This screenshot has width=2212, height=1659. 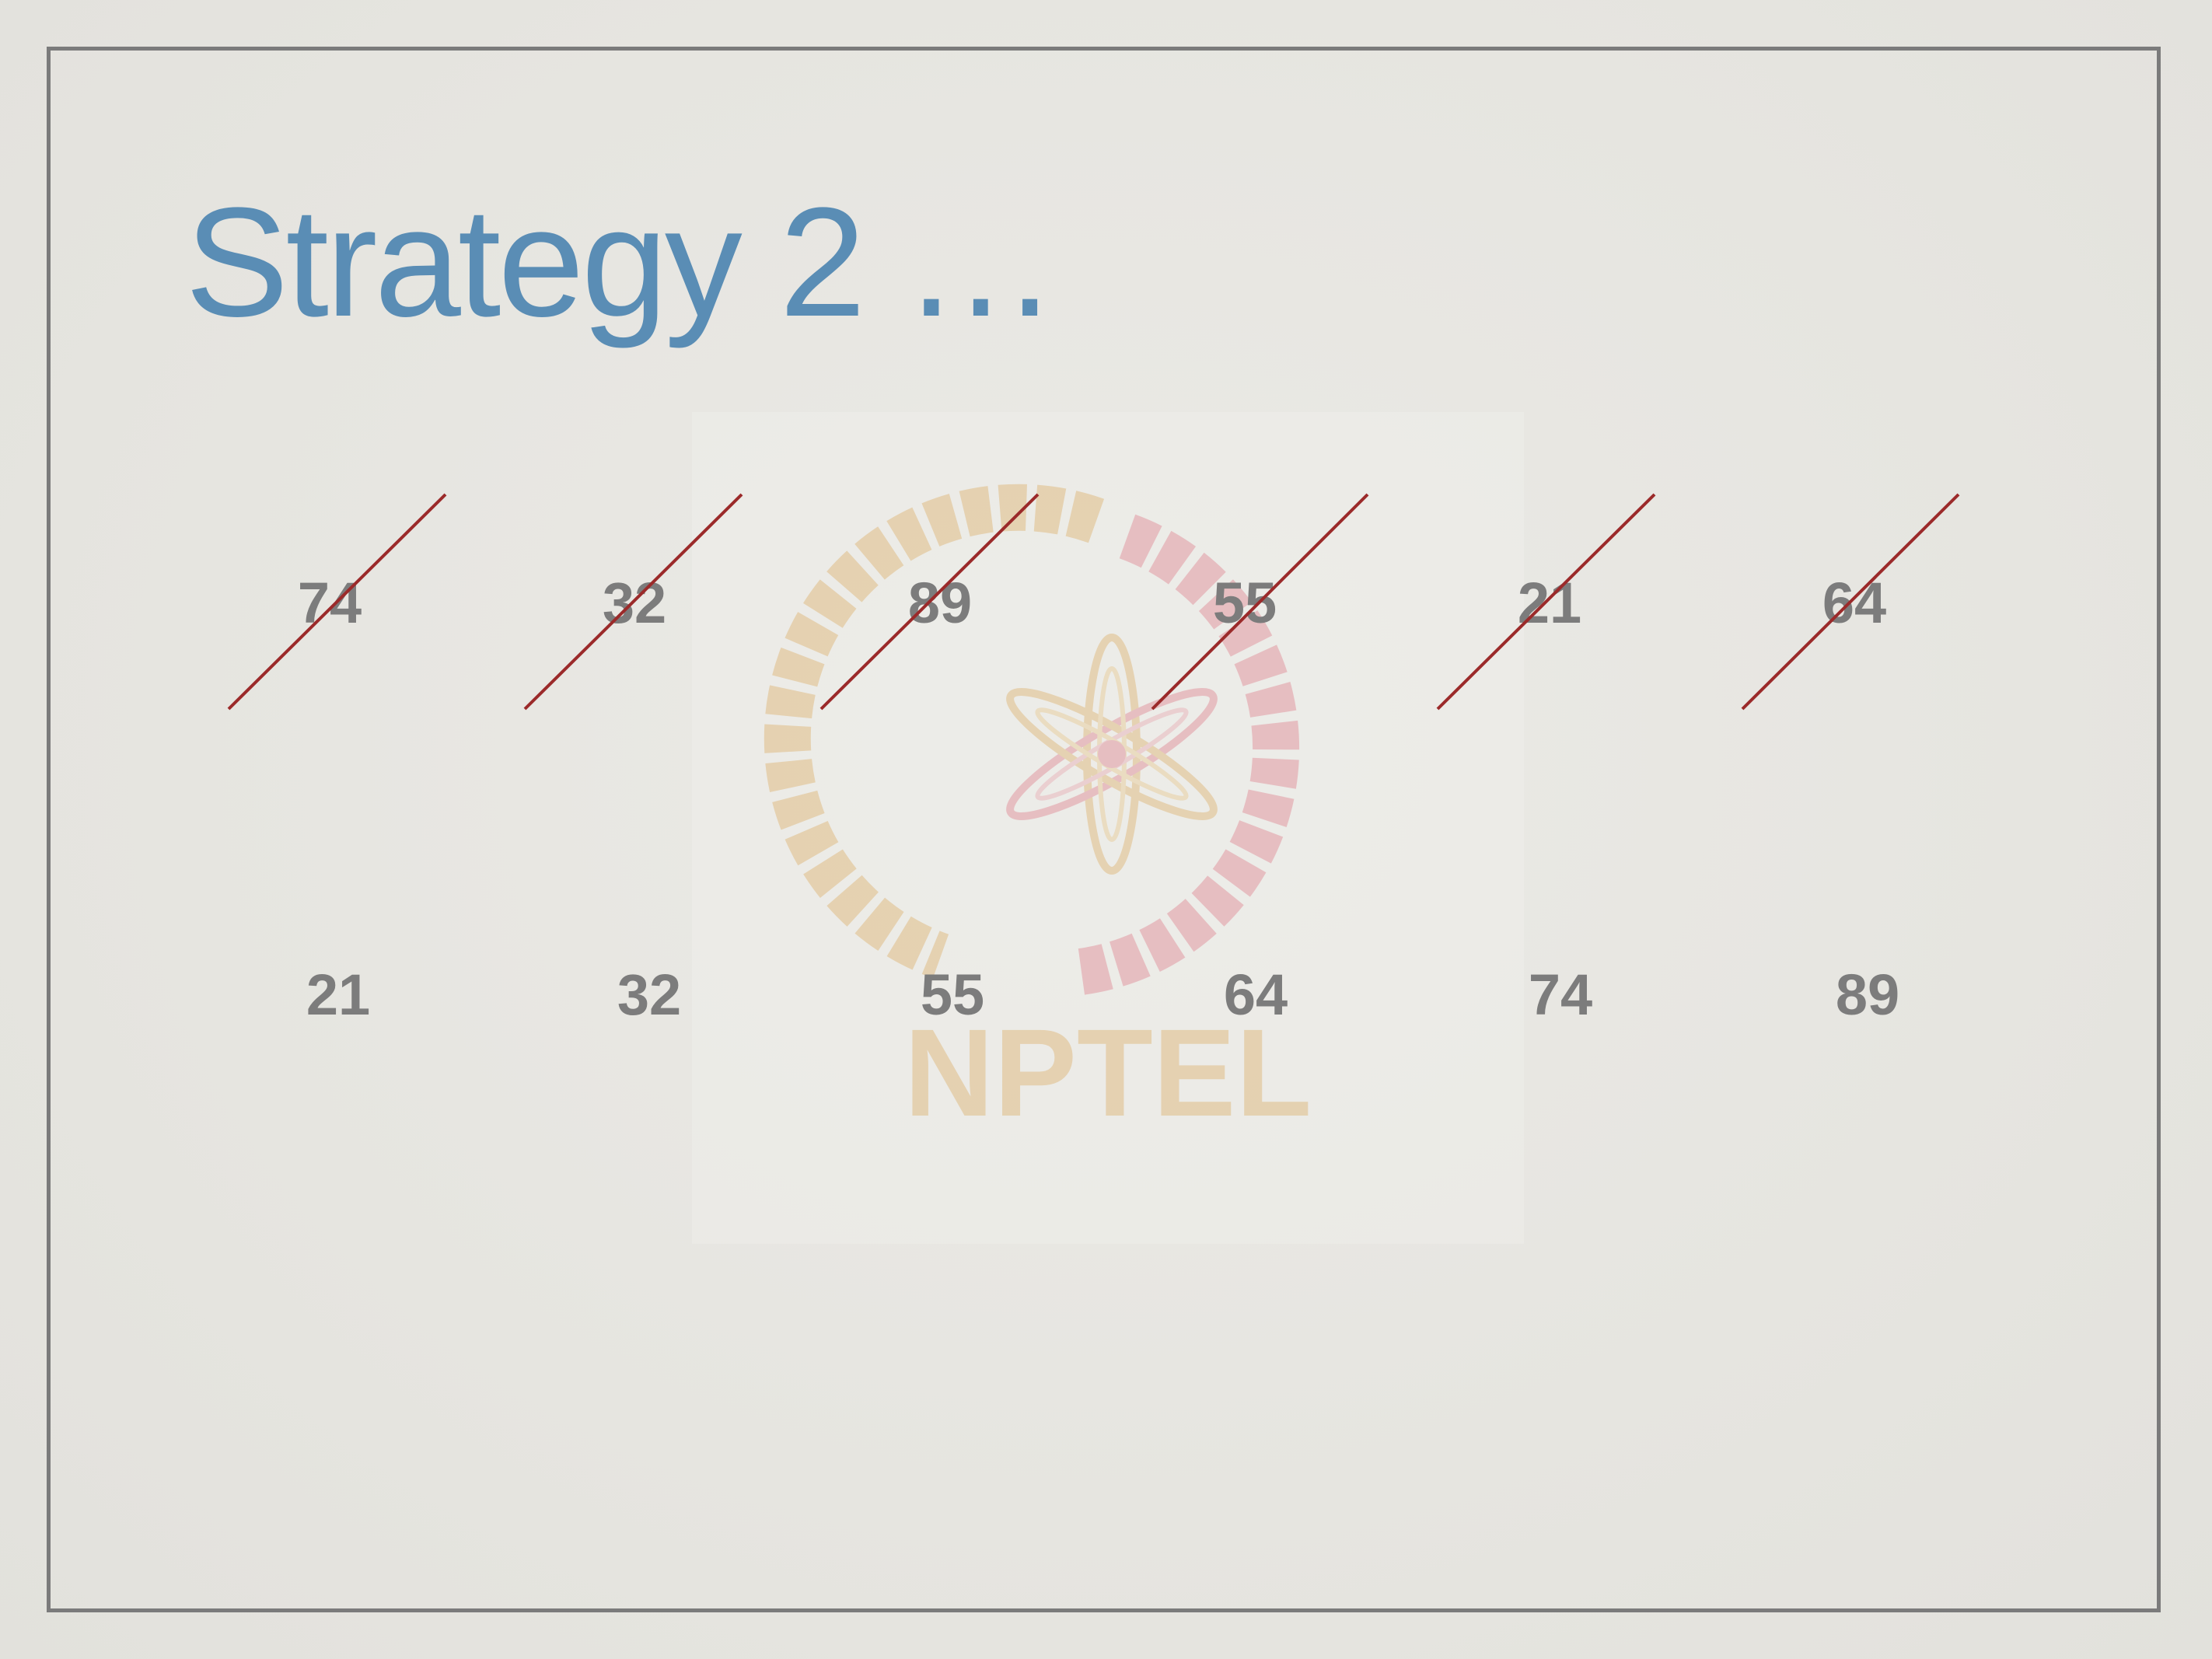 I want to click on watermark-text: NPTEL, so click(x=1108, y=1072).